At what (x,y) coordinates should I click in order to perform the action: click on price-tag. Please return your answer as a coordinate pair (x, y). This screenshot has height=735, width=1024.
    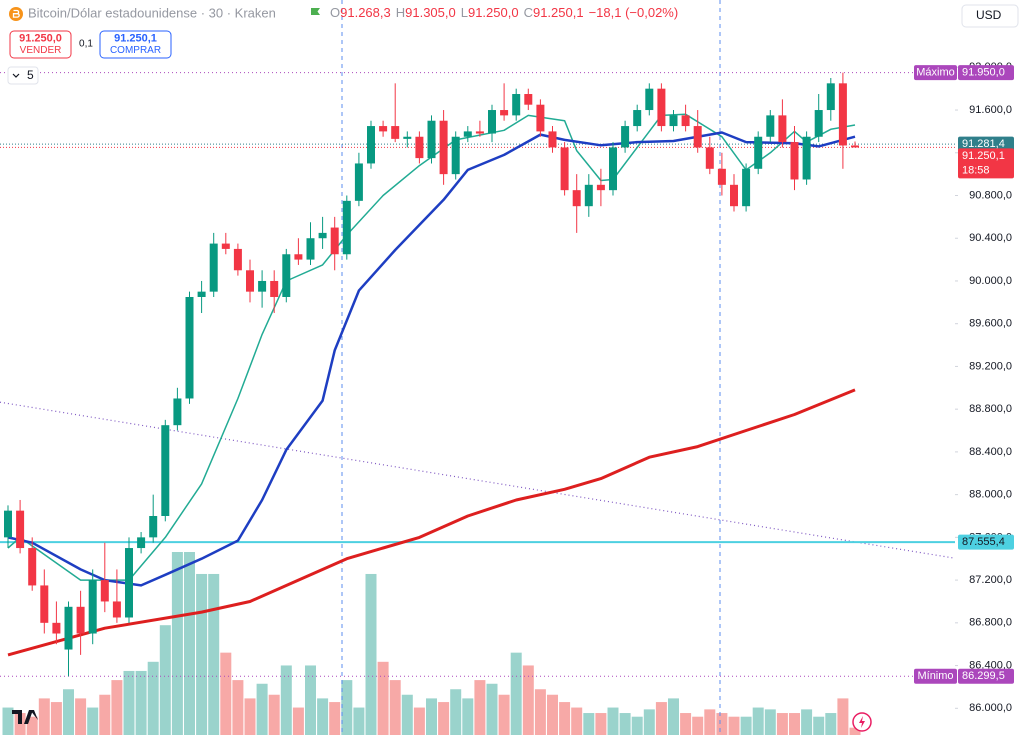
    Looking at the image, I should click on (986, 542).